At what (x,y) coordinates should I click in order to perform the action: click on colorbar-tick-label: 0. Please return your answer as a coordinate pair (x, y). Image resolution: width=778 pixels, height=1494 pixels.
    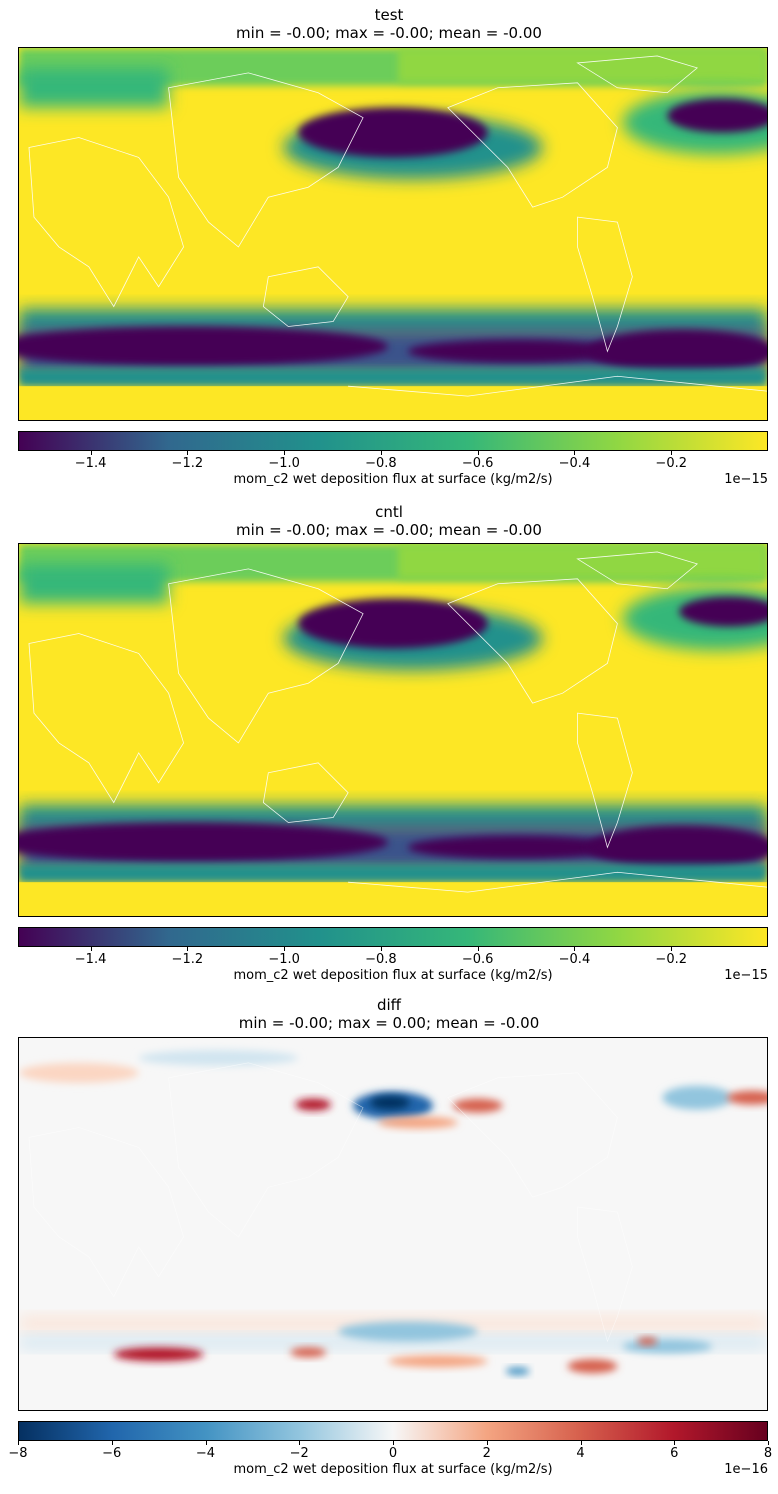
    Looking at the image, I should click on (393, 1453).